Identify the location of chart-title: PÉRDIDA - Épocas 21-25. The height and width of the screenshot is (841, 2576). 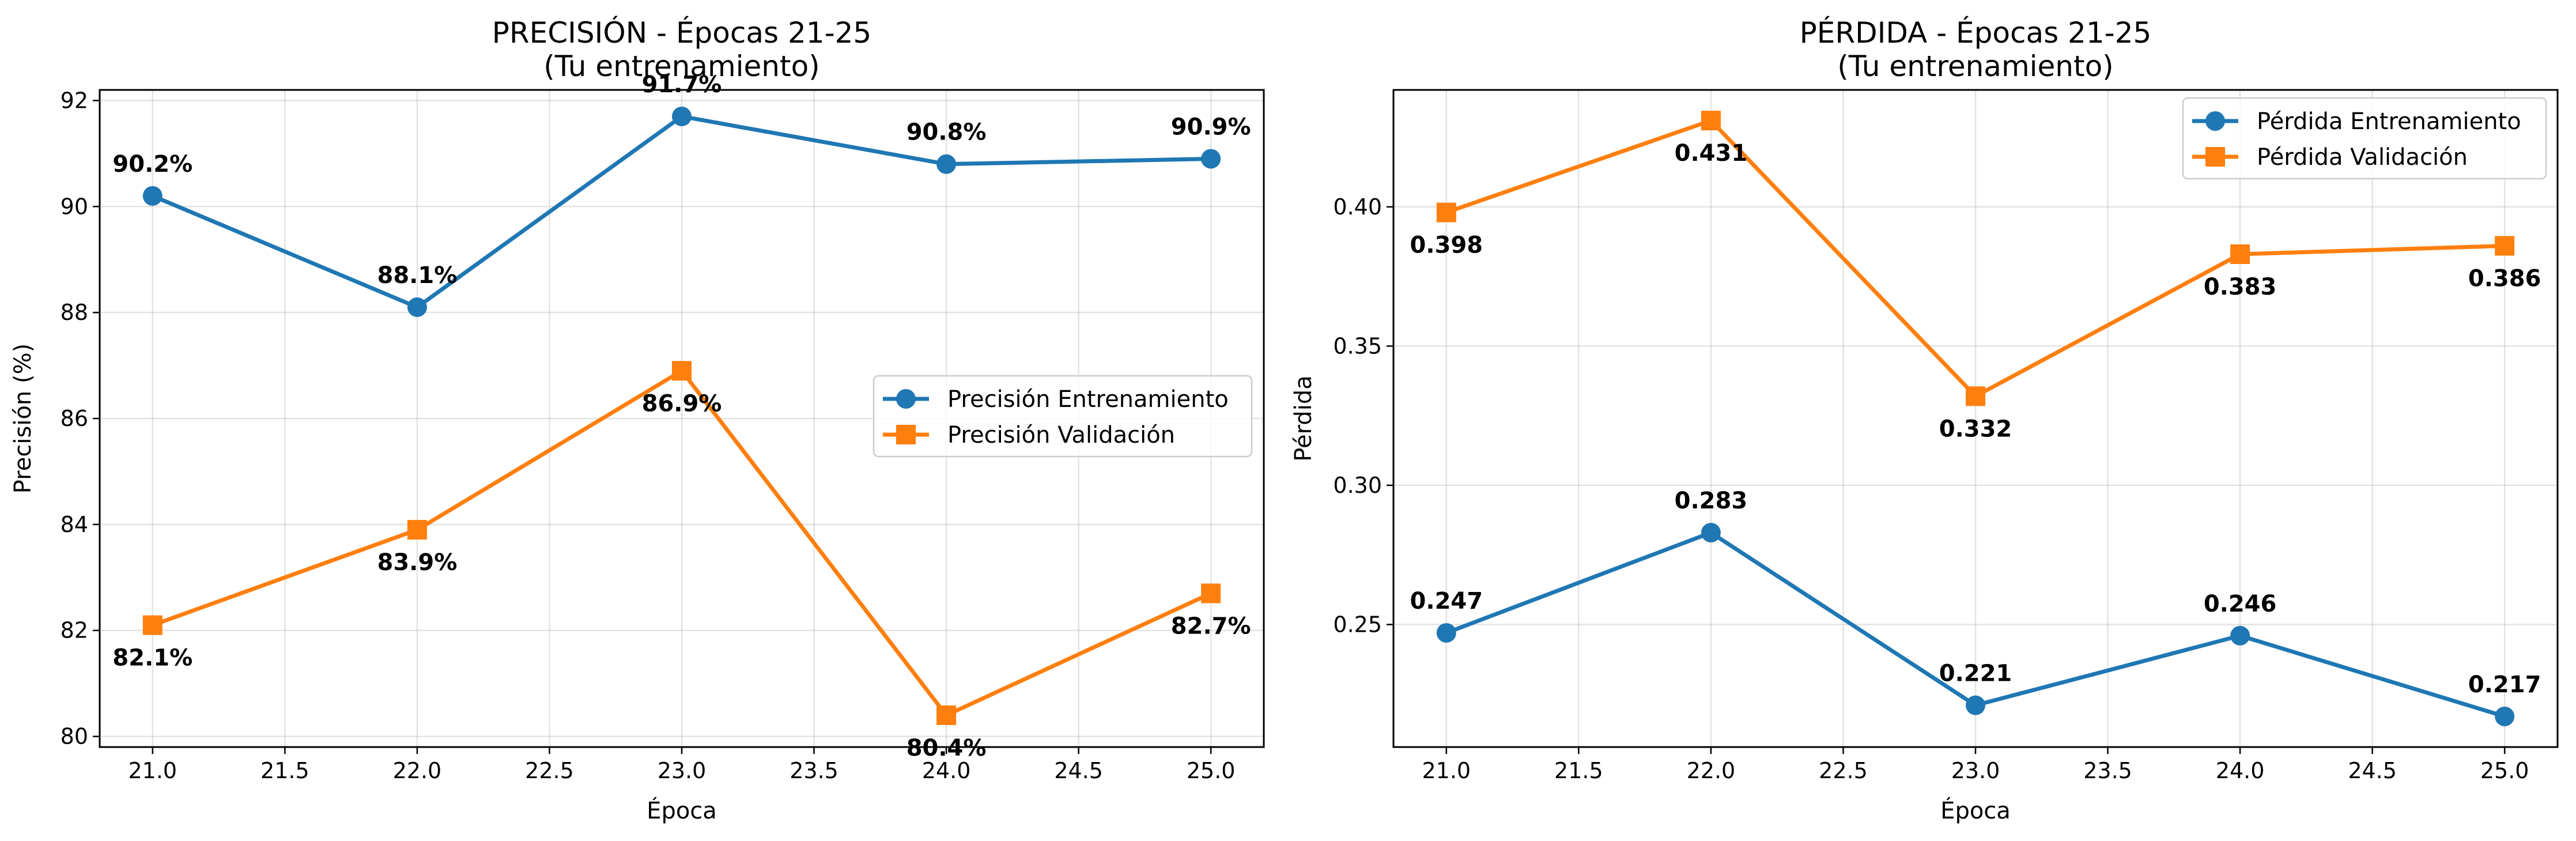
(1976, 33).